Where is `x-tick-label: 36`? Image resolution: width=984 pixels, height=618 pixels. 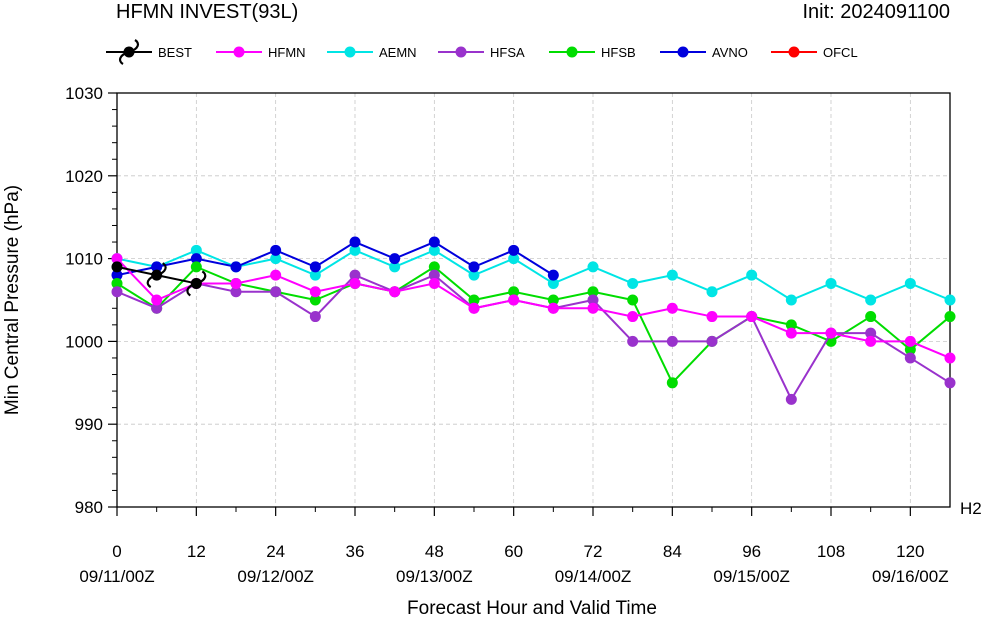 x-tick-label: 36 is located at coordinates (355, 551).